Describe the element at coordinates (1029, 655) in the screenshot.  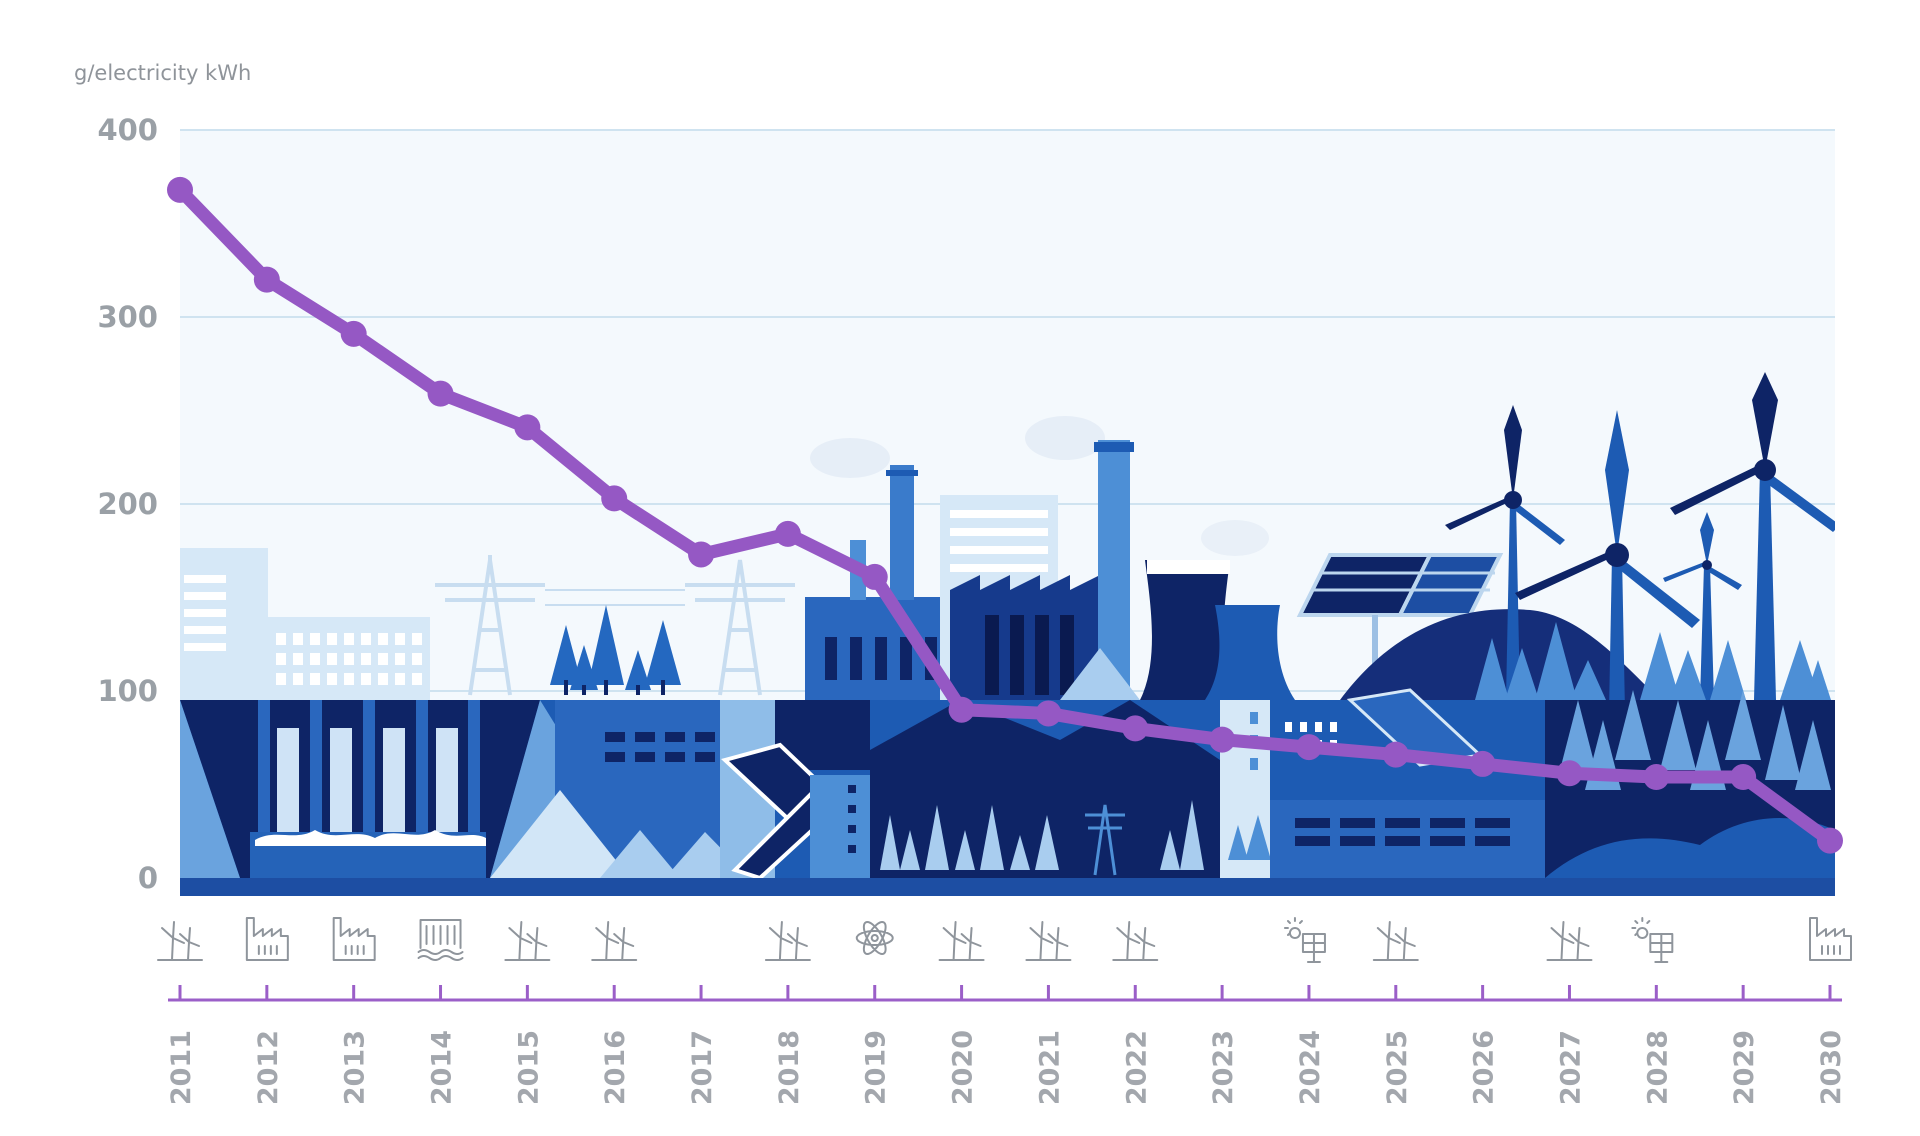
I see `sawtooth-windows` at that location.